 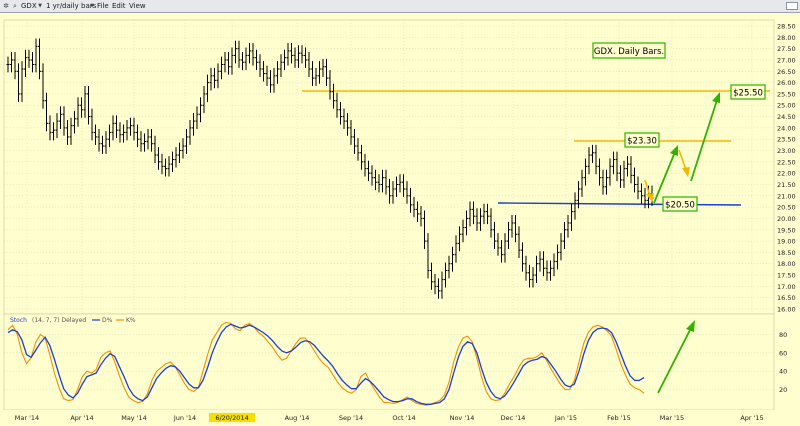 What do you see at coordinates (792, 6) in the screenshot?
I see `panel-dropdown` at bounding box center [792, 6].